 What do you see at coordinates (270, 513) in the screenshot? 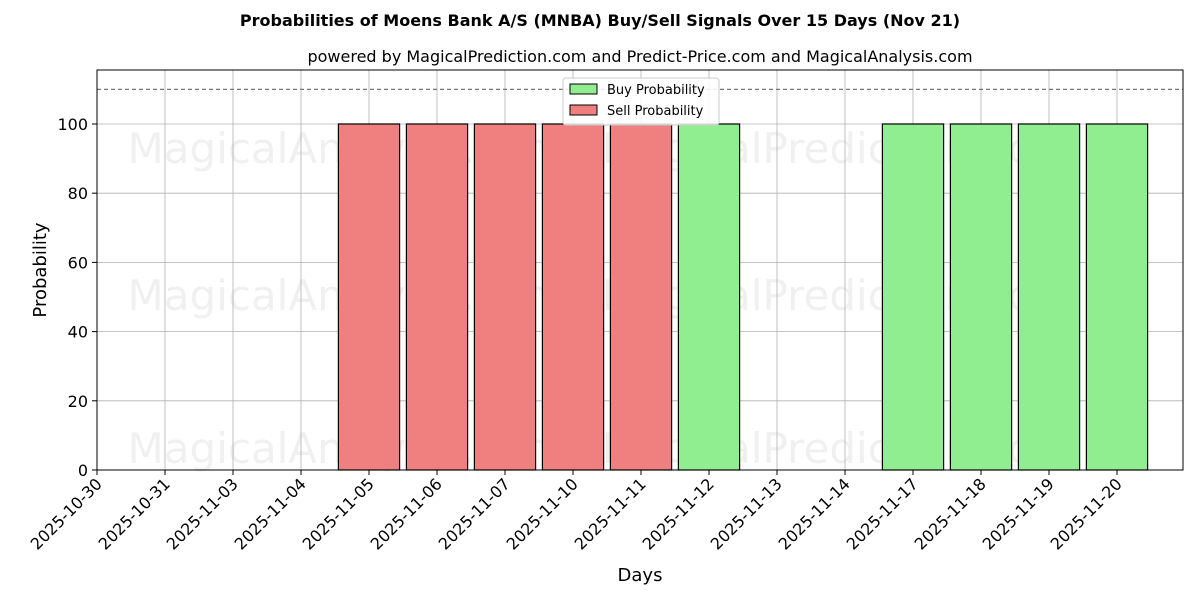
I see `x-tick-label: 2025-11-04` at bounding box center [270, 513].